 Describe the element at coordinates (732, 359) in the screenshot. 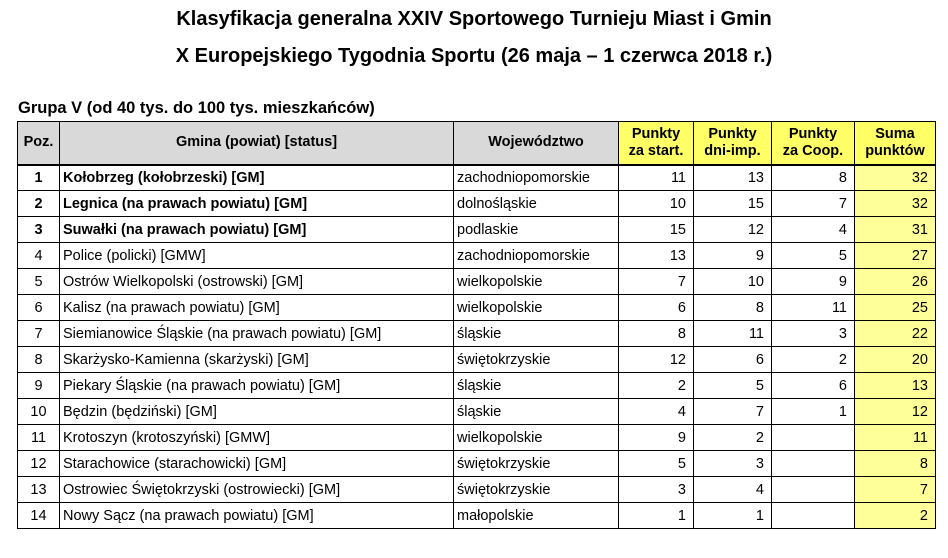

I see `cell-points-days: 6` at that location.